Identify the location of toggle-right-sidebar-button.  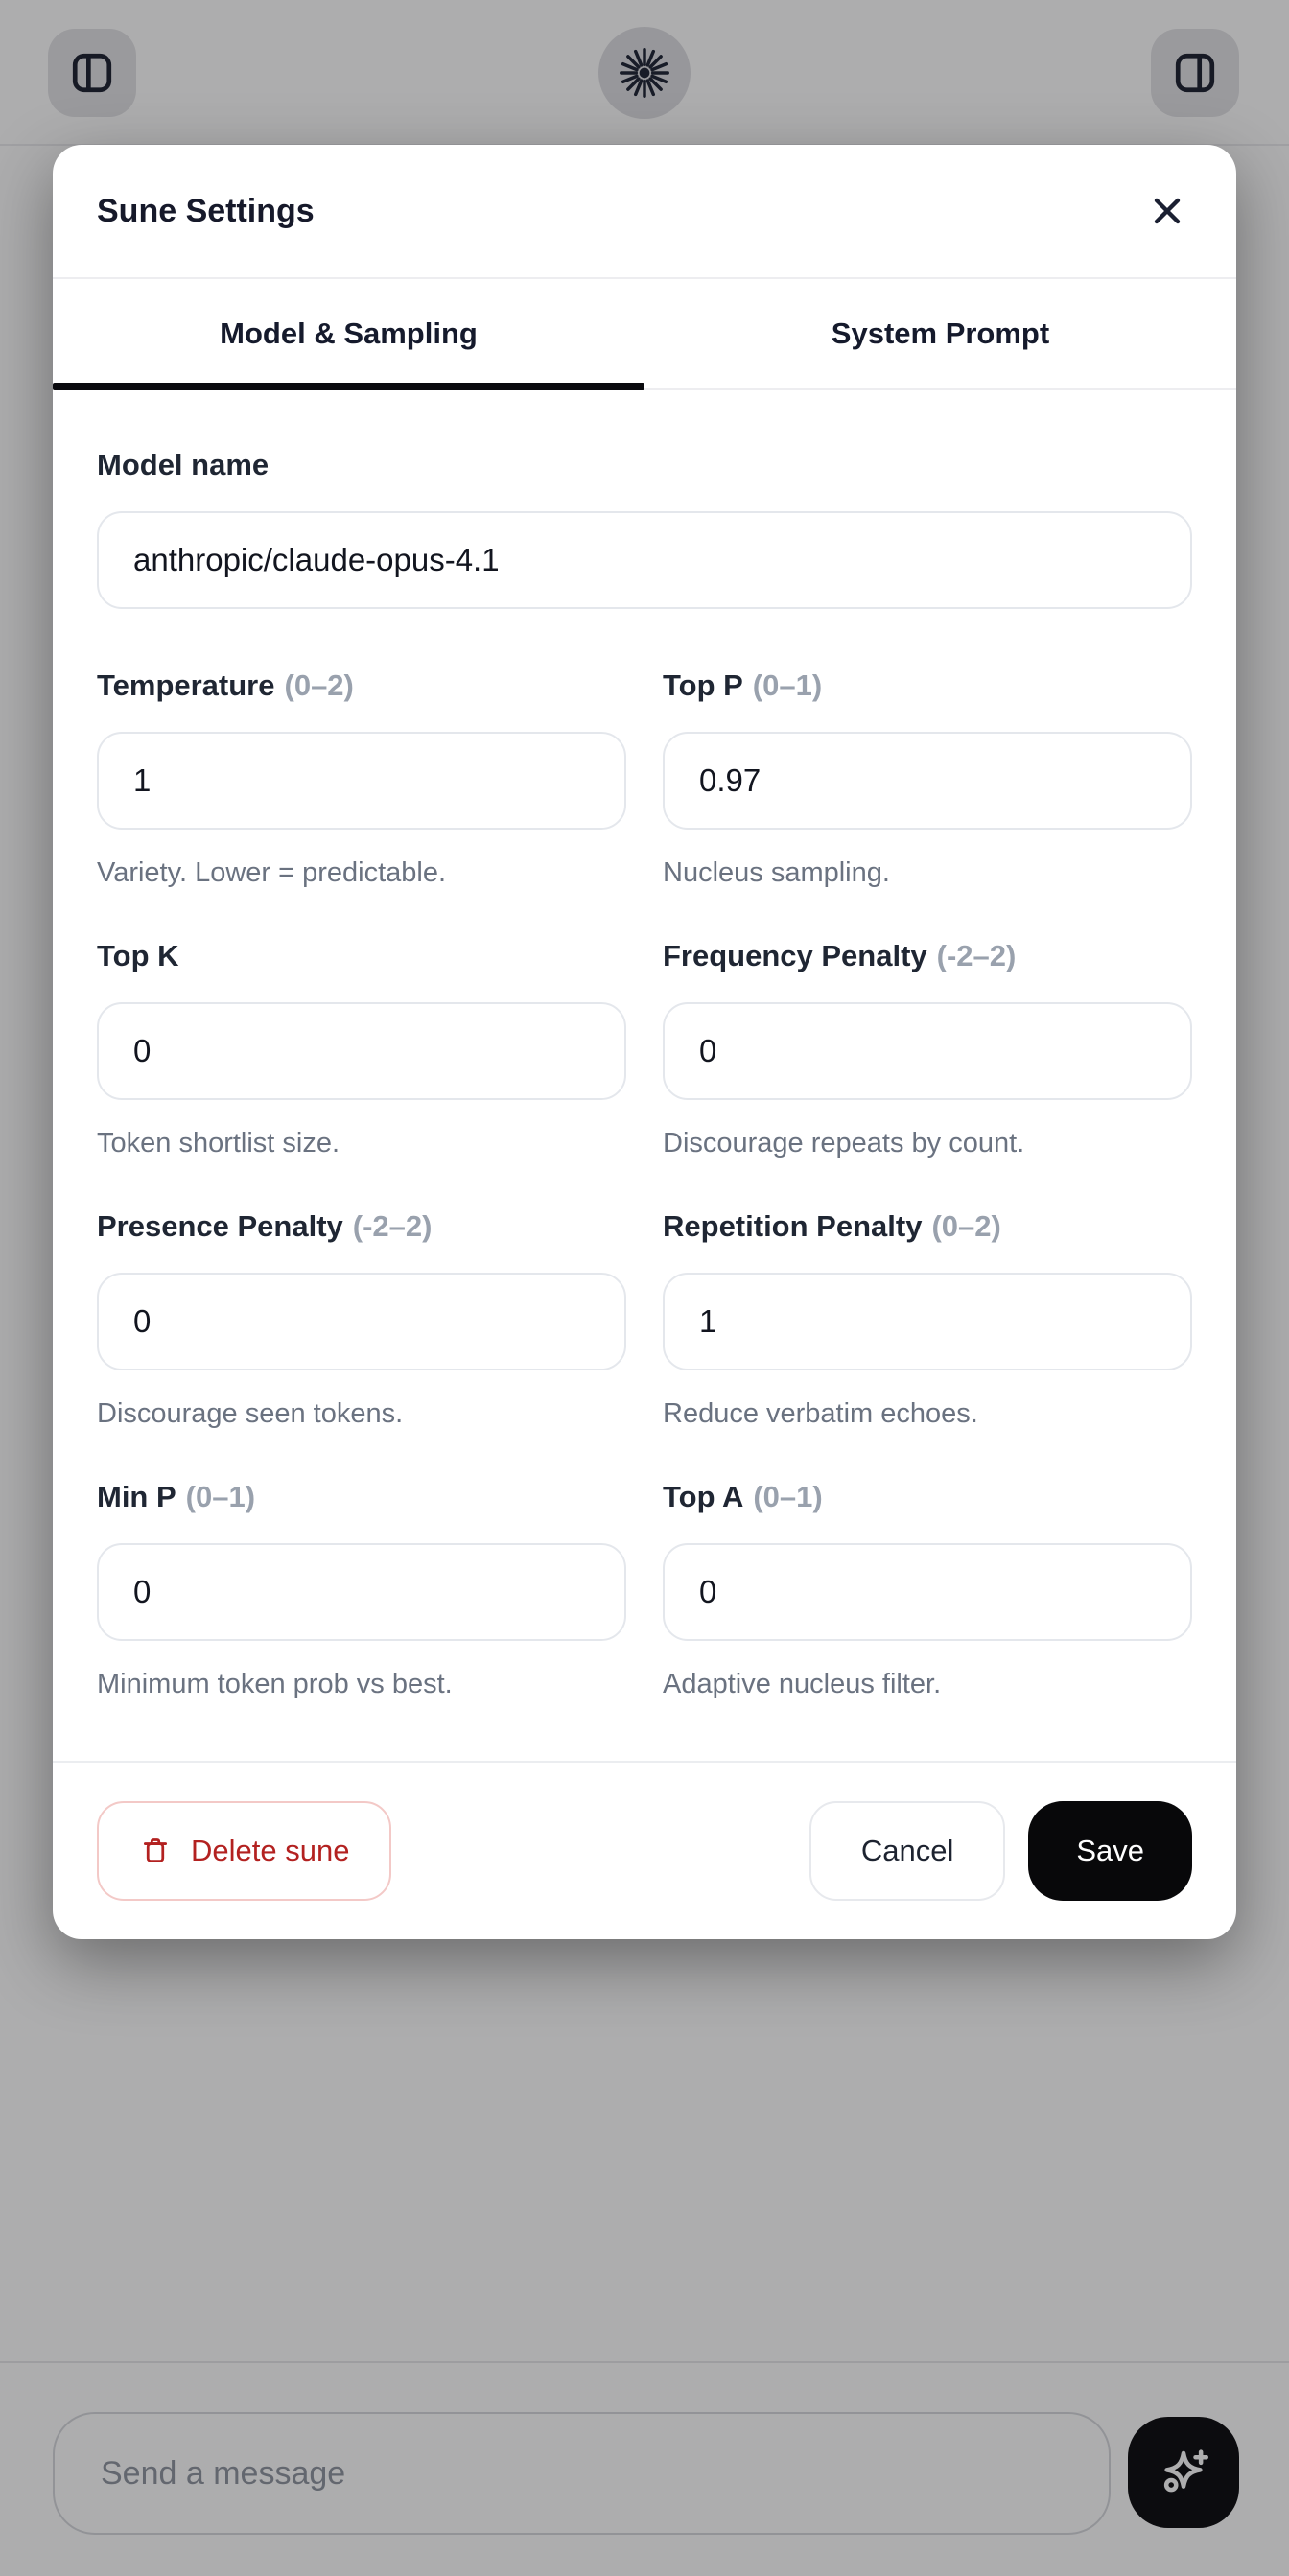
(1195, 73).